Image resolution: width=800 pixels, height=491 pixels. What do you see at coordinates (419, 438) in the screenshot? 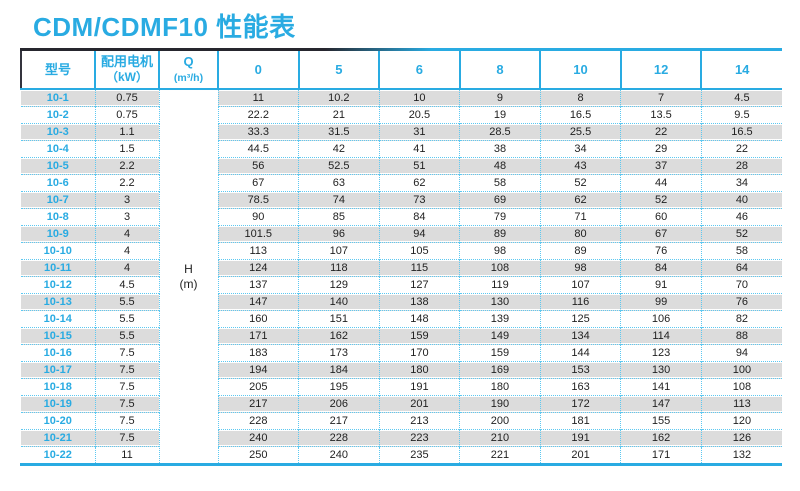
I see `head-value-cell: 223` at bounding box center [419, 438].